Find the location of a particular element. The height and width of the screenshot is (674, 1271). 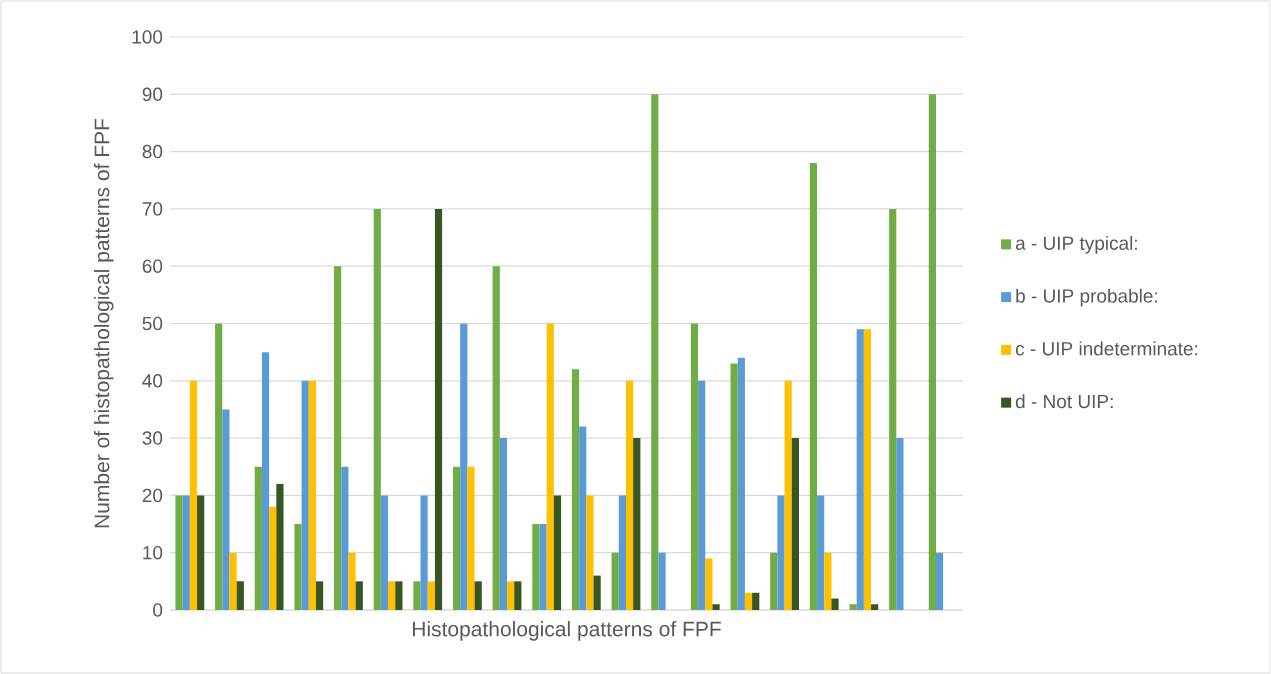

y-tick-label: 50 is located at coordinates (152, 323).